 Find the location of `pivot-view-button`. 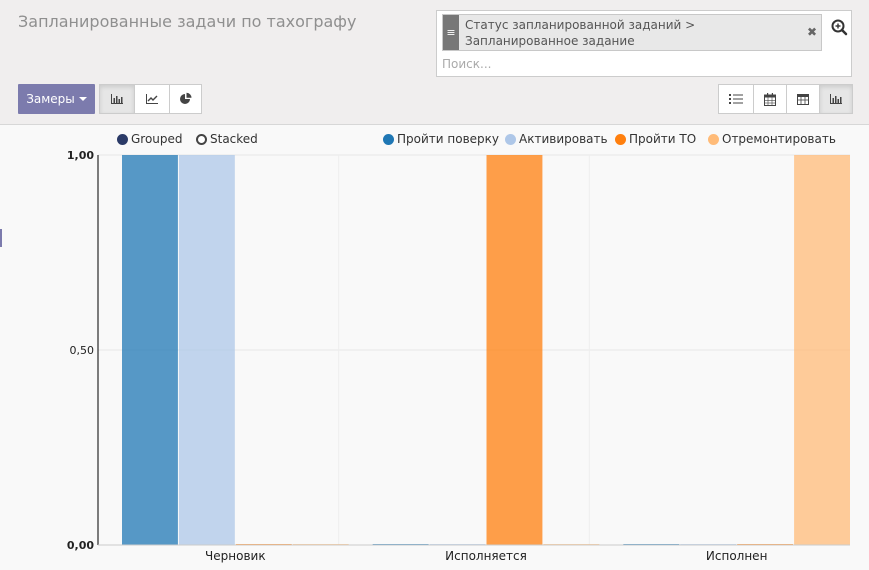

pivot-view-button is located at coordinates (803, 99).